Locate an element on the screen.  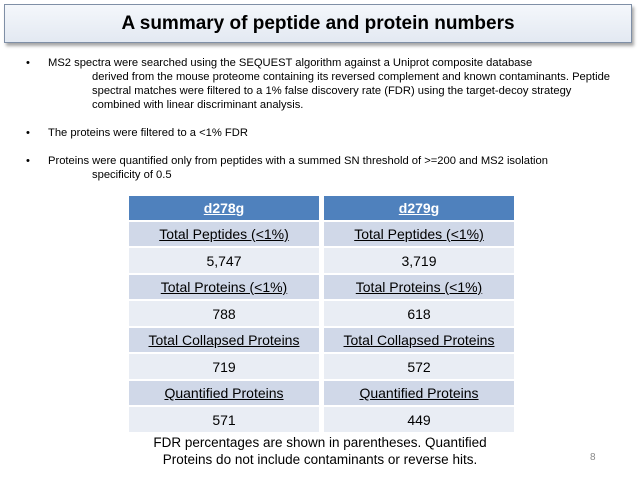
row-value: 571 is located at coordinates (224, 419).